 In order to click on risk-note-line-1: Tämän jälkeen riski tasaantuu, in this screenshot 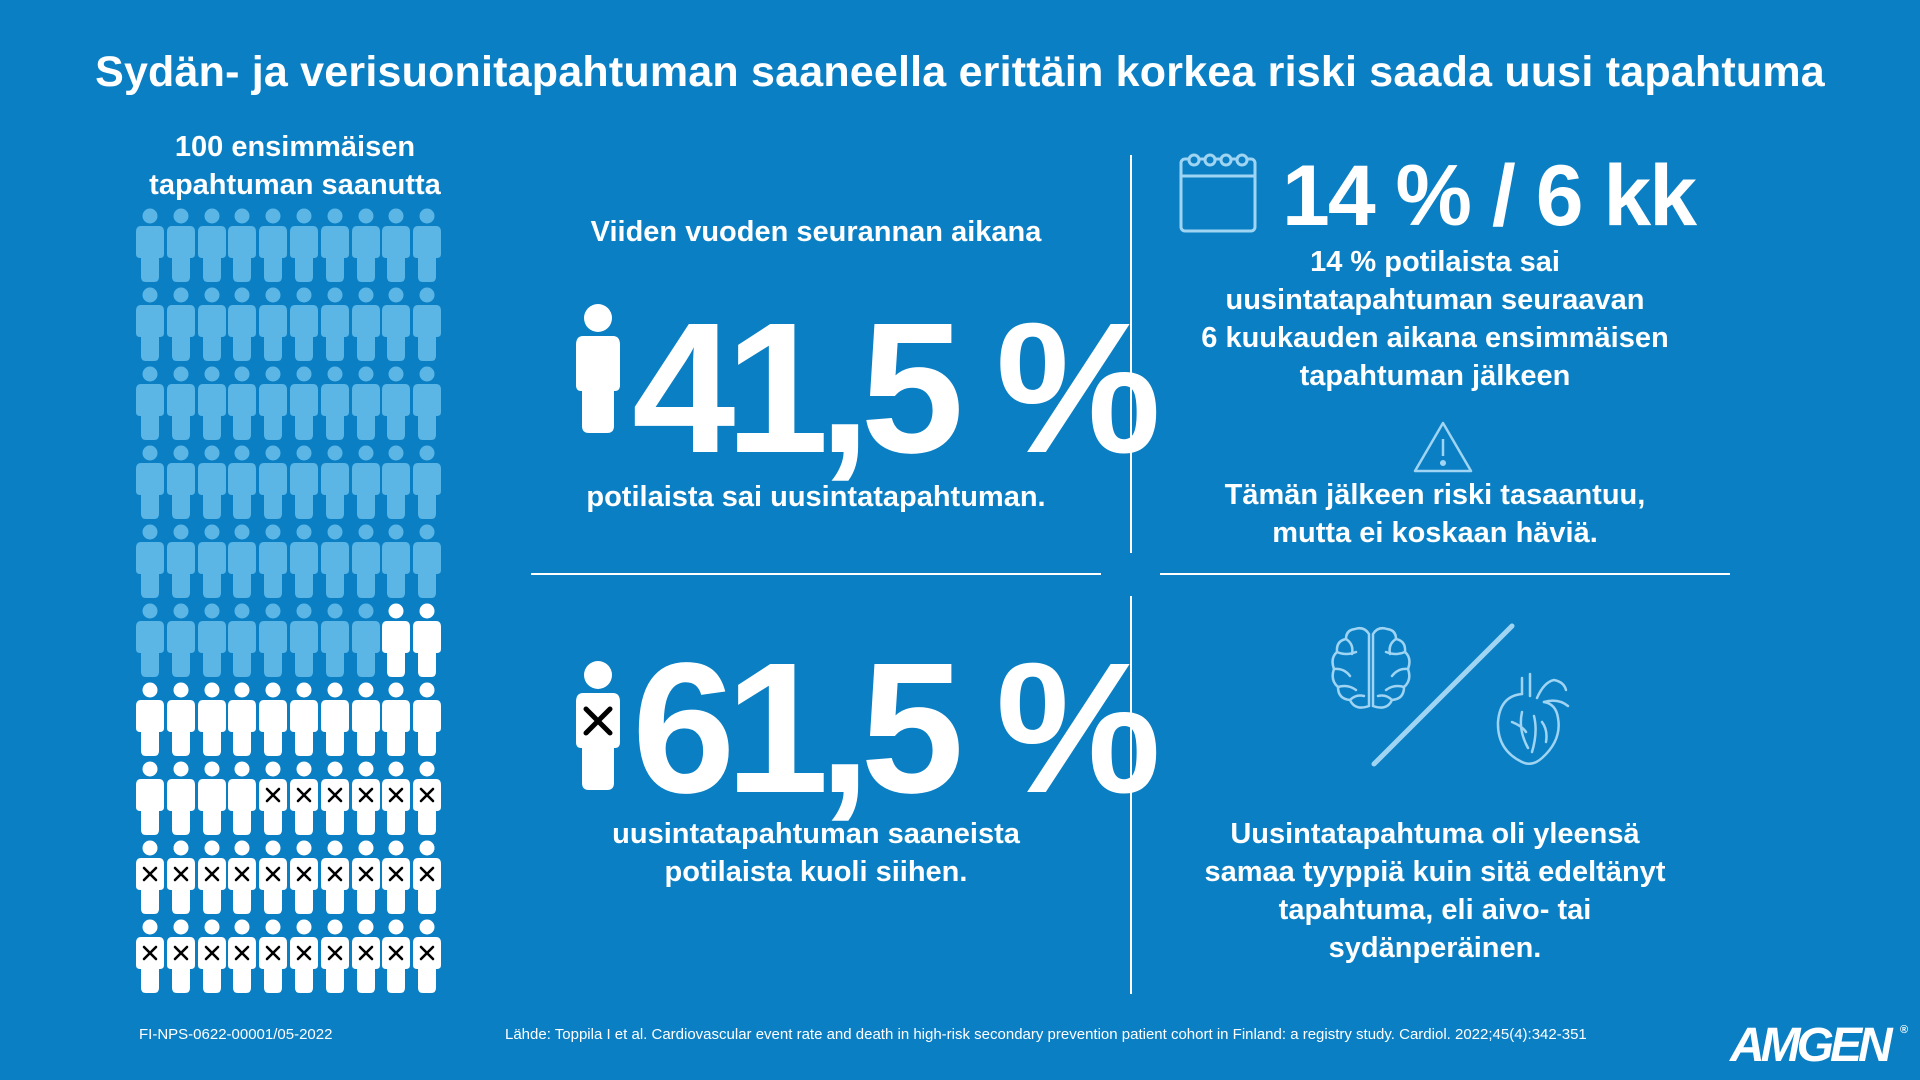, I will do `click(1435, 495)`.